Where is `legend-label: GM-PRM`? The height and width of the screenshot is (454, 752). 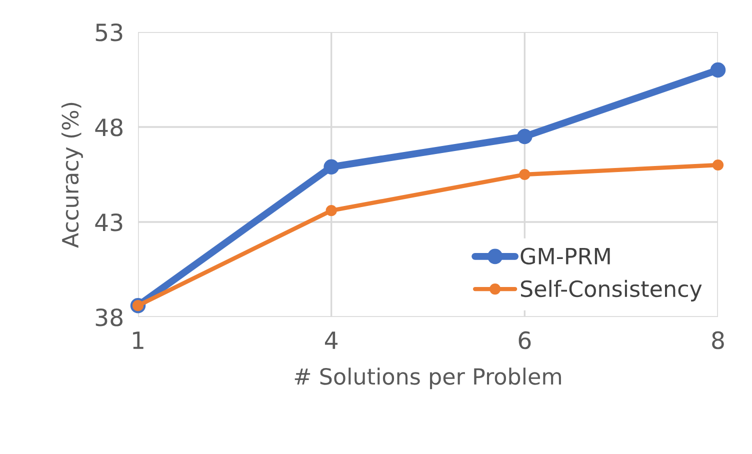 legend-label: GM-PRM is located at coordinates (565, 256).